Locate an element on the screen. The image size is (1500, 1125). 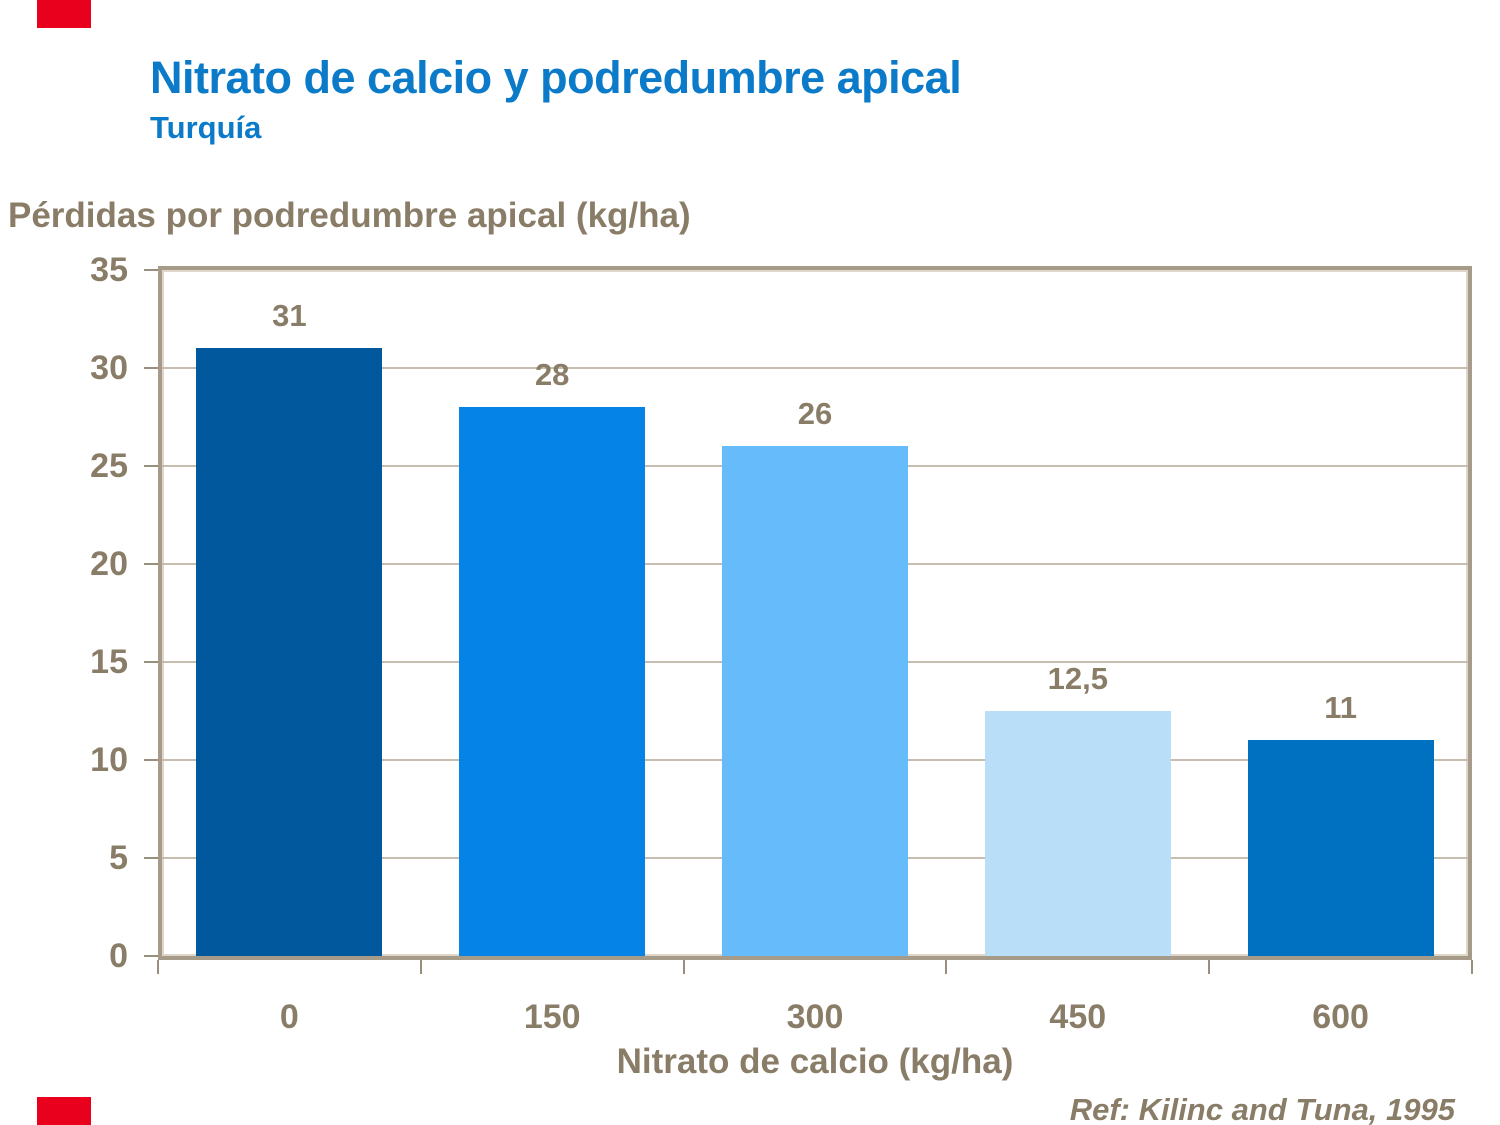
y-tick-label-30: 30 is located at coordinates (109, 368).